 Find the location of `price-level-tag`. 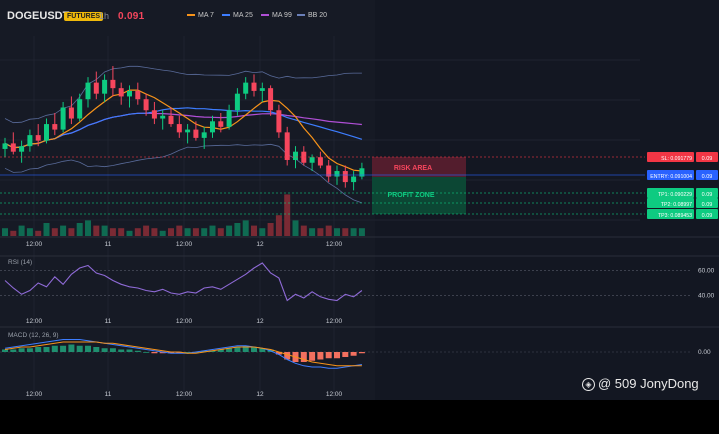

price-level-tag is located at coordinates (670, 157).